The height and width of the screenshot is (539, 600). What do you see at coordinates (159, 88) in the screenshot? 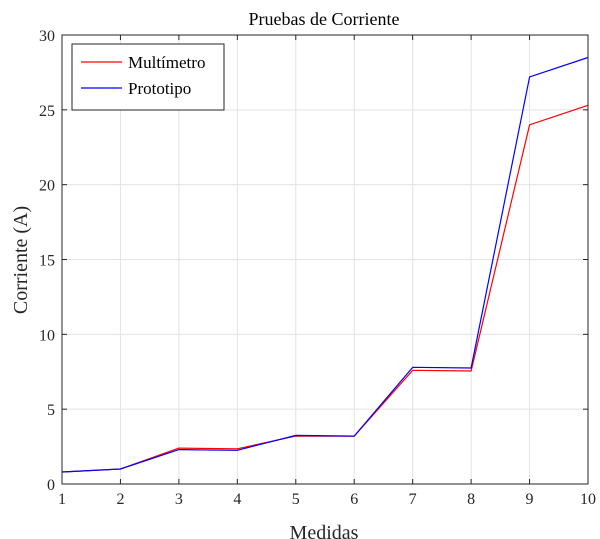
I see `legend-label: Prototipo` at bounding box center [159, 88].